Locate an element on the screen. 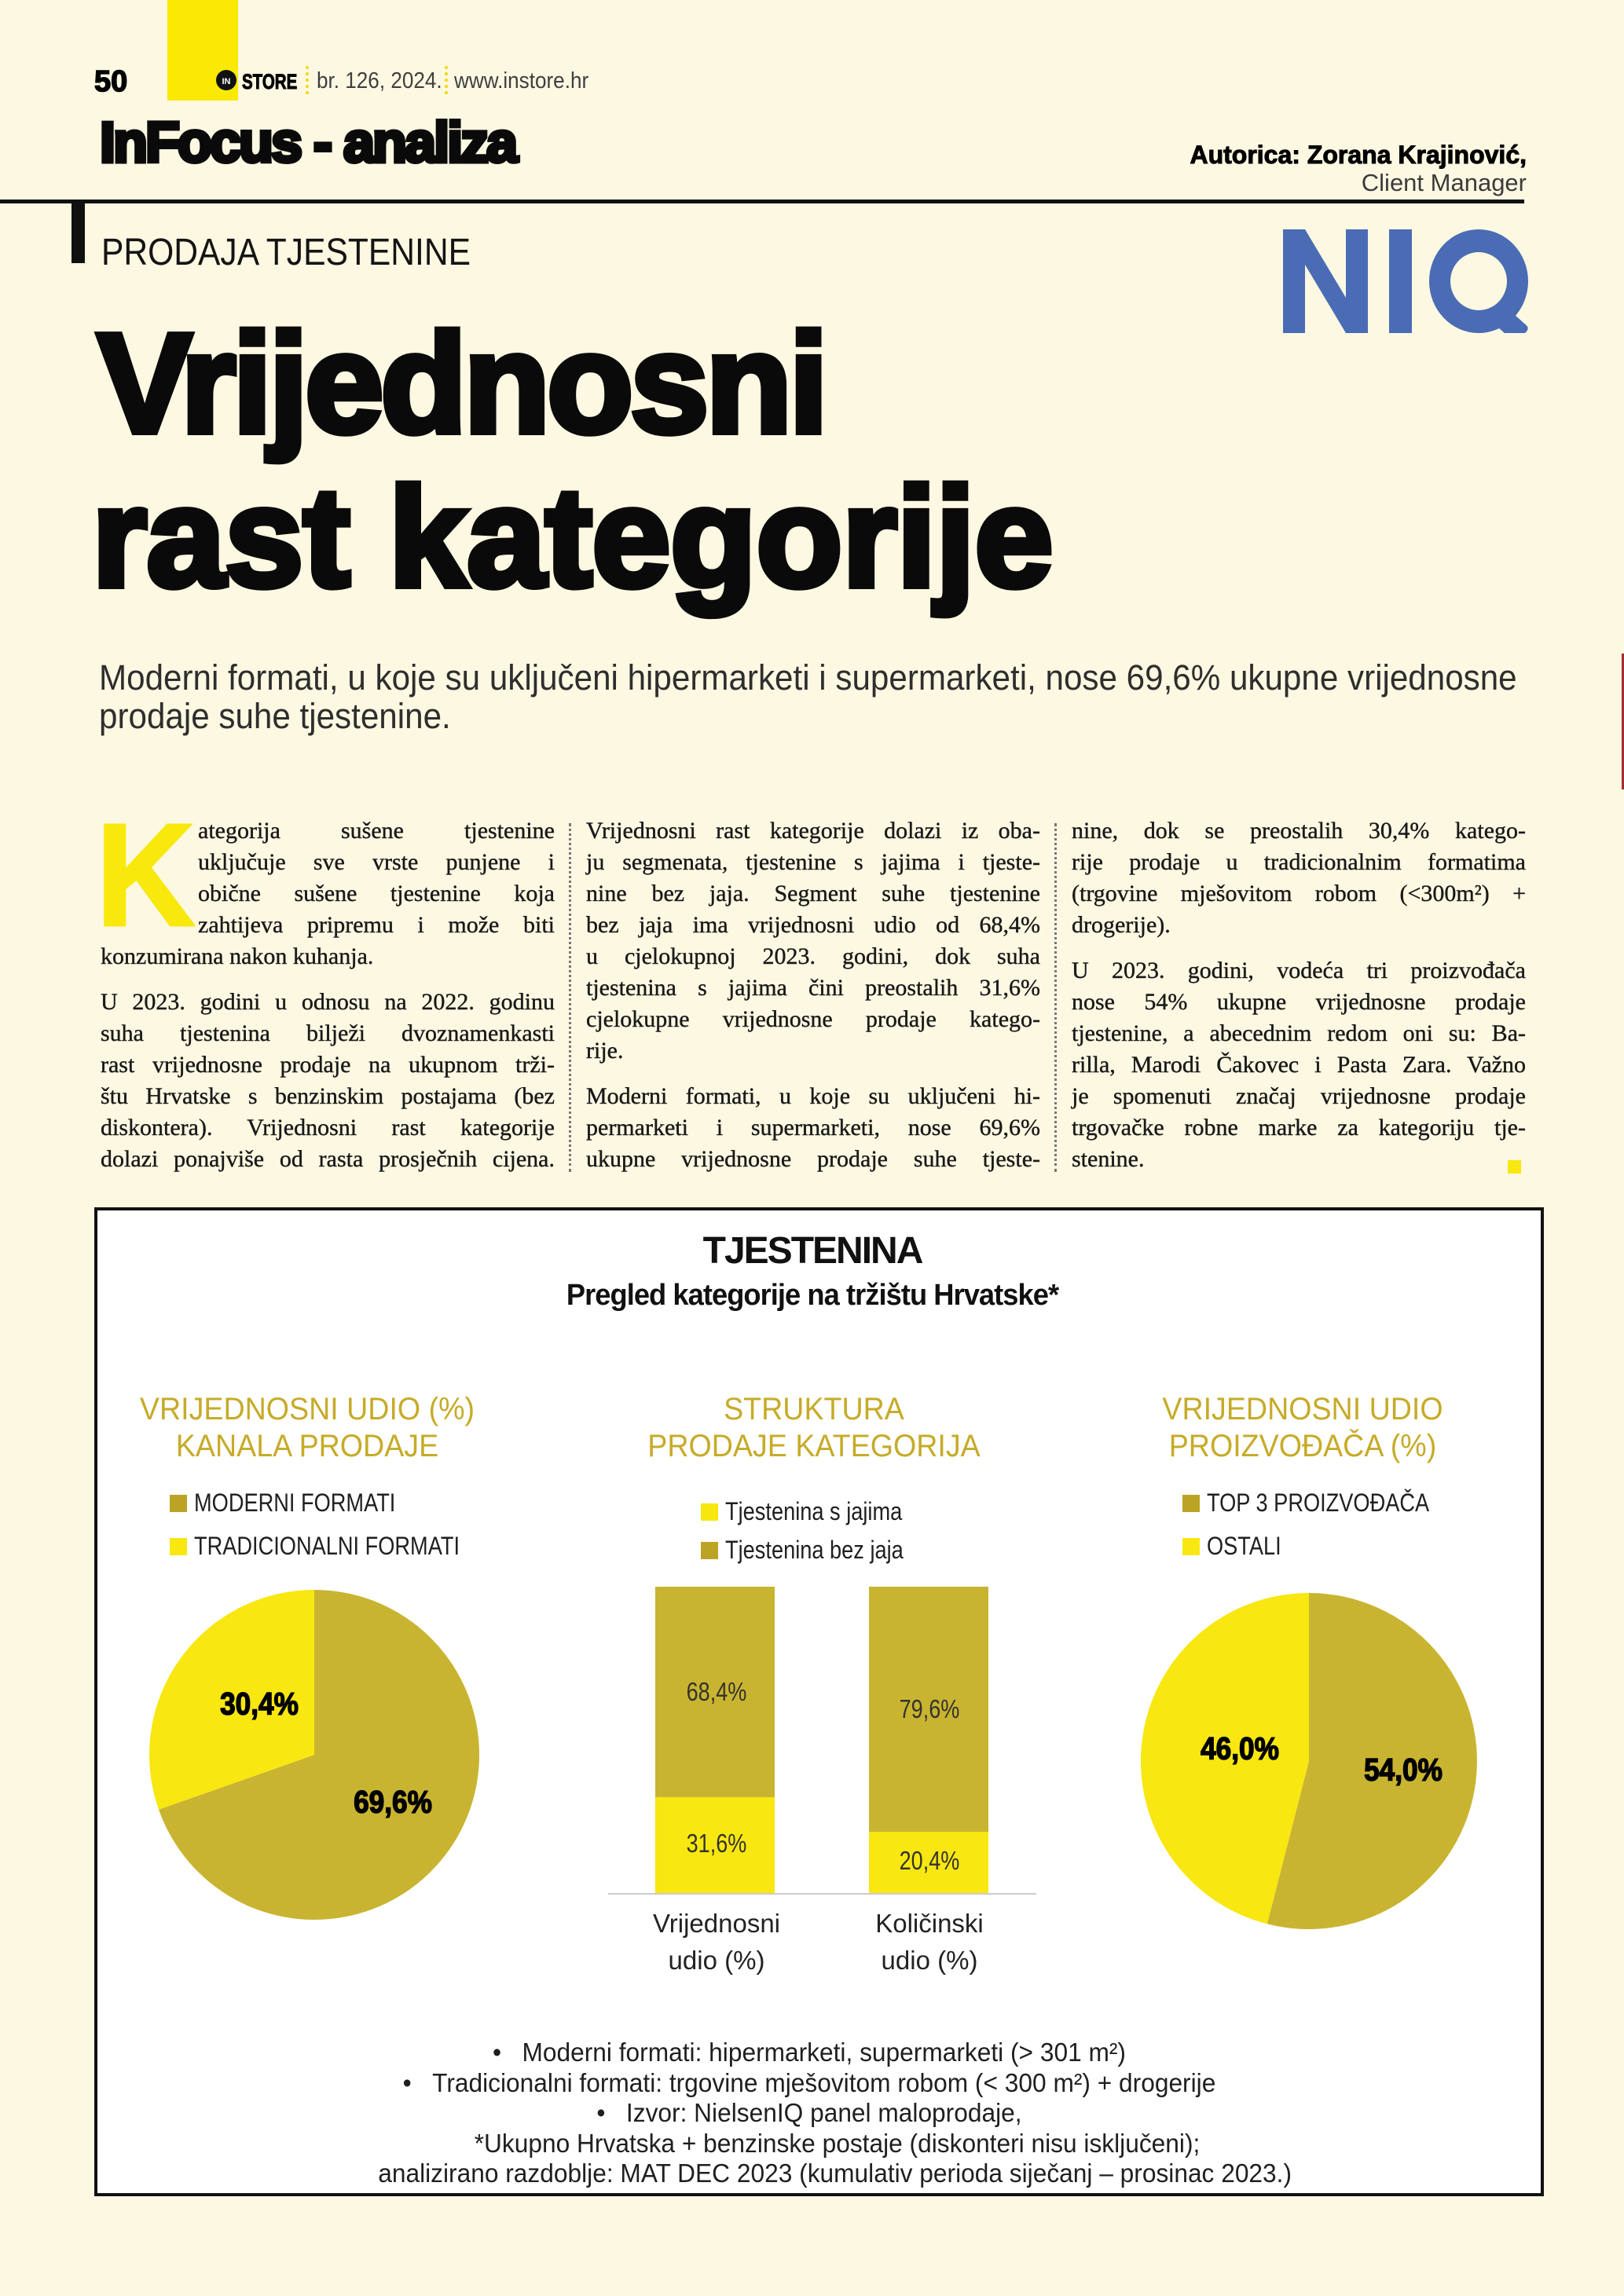 The image size is (1624, 2296). svg-text: IN is located at coordinates (227, 81).